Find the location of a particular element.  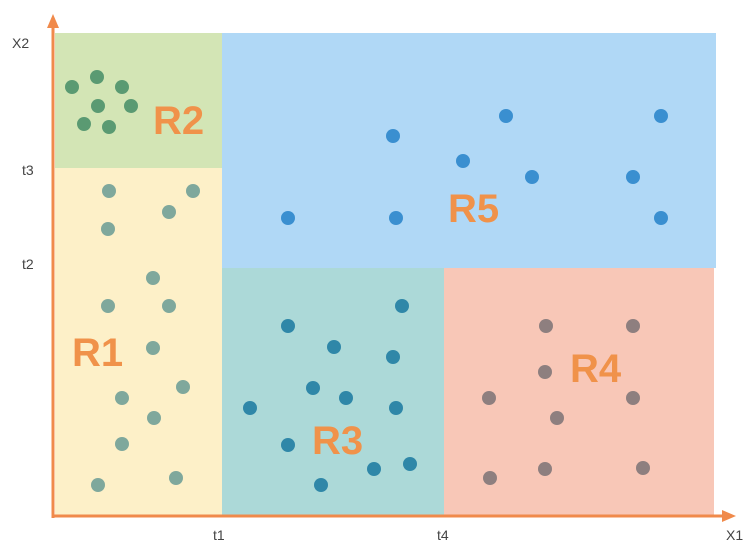

region-r2 is located at coordinates (138, 100).